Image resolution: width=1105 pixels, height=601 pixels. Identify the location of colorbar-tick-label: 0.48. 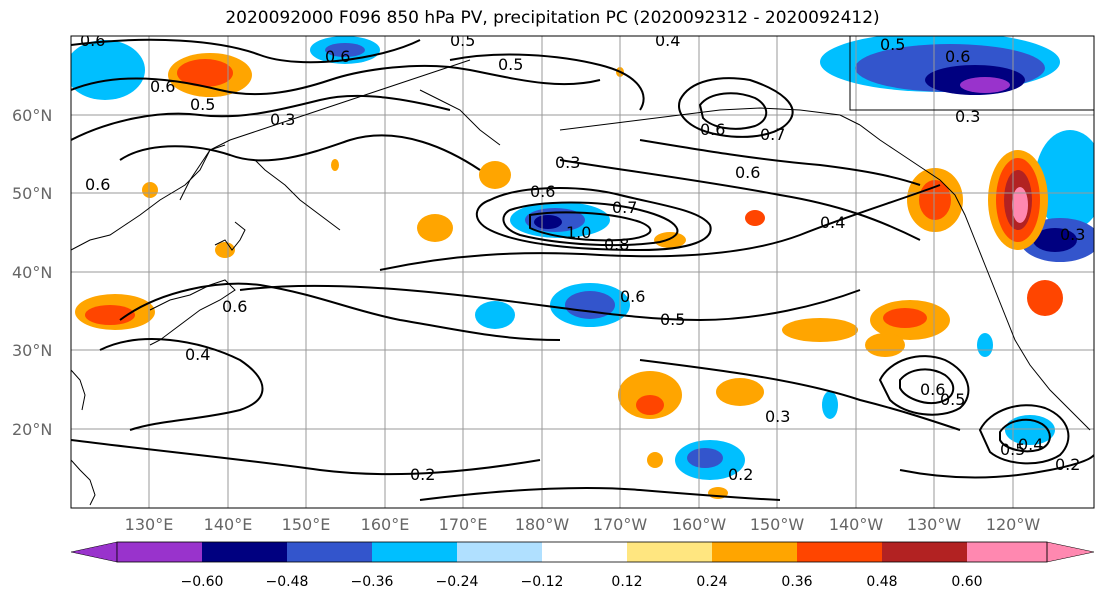
(881, 582).